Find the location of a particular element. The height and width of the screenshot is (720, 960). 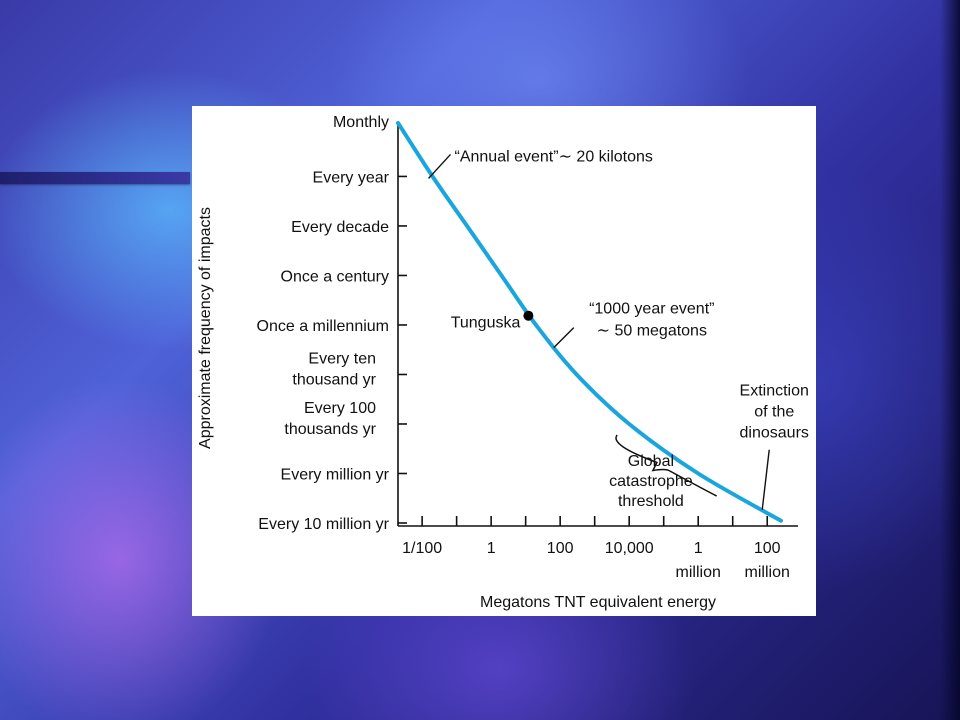

y-tick-label-line: Every 10 million yr is located at coordinates (323, 524).